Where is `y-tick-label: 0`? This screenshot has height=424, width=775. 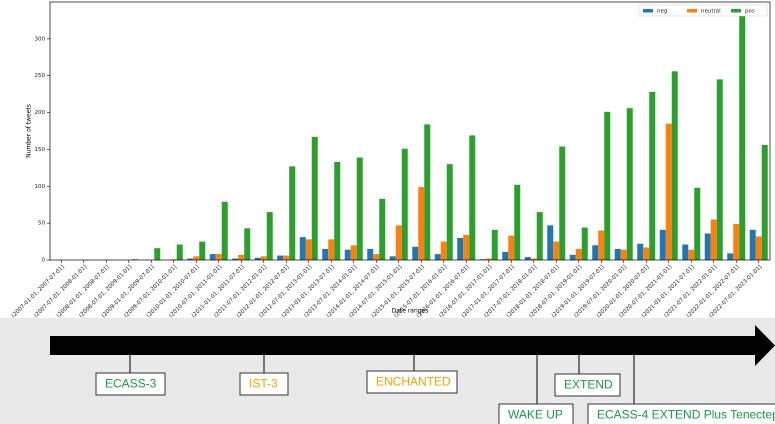
y-tick-label: 0 is located at coordinates (44, 261).